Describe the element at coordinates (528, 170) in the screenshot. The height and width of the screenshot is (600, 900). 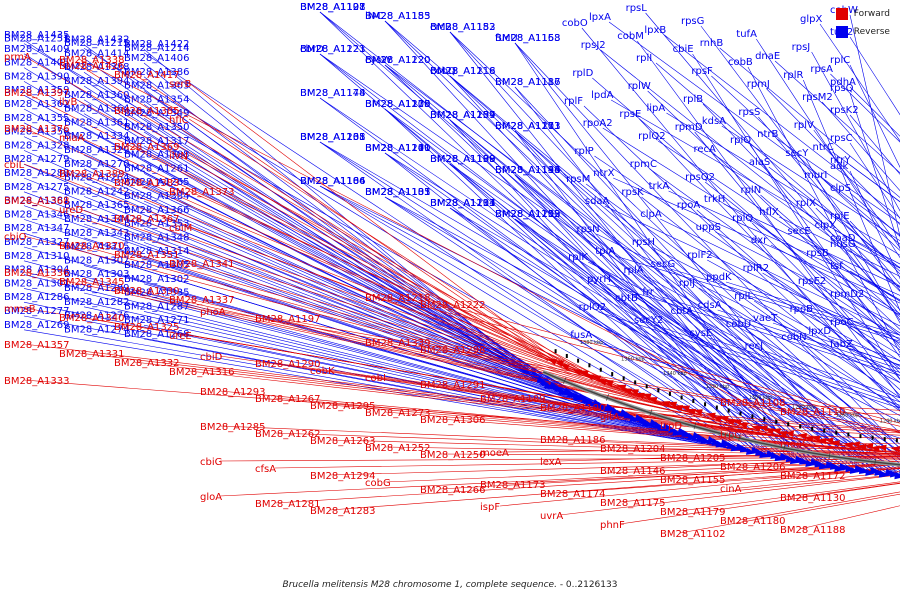
I see `reverse-gene-label: BM28_A1136` at that location.